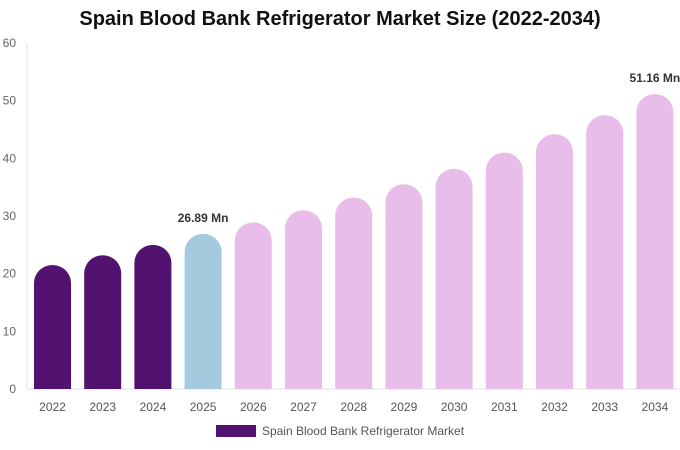 Image resolution: width=680 pixels, height=450 pixels. I want to click on x-tick-label: 2034, so click(655, 407).